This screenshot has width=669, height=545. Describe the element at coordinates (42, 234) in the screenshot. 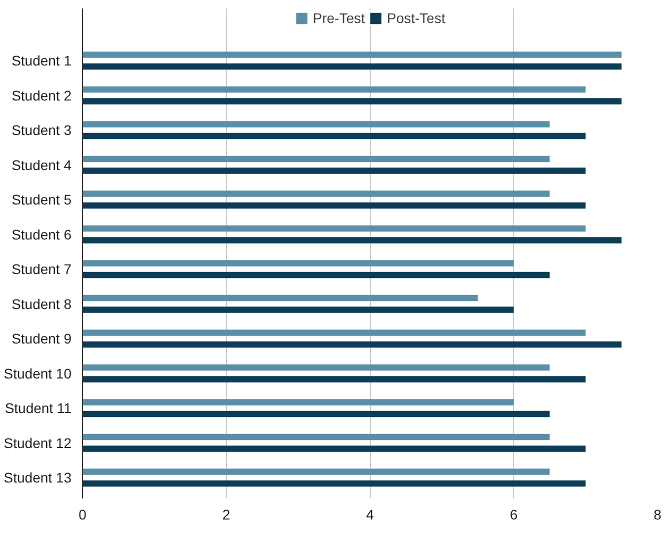

I see `y-tick-label: Student 6` at that location.